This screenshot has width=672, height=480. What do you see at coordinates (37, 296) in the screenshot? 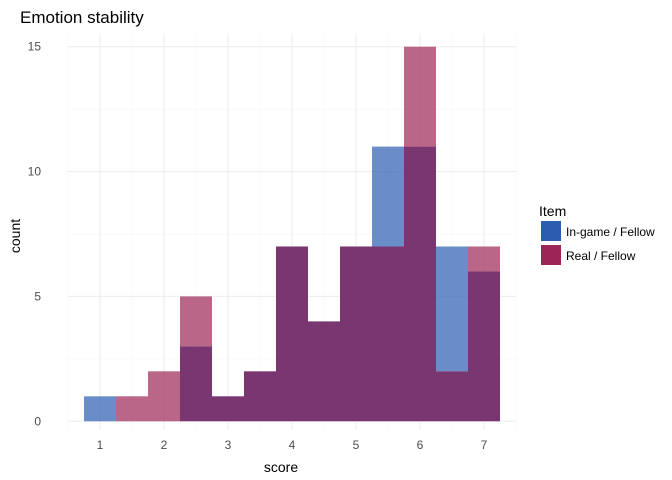
I see `y-tick-label: 5` at bounding box center [37, 296].